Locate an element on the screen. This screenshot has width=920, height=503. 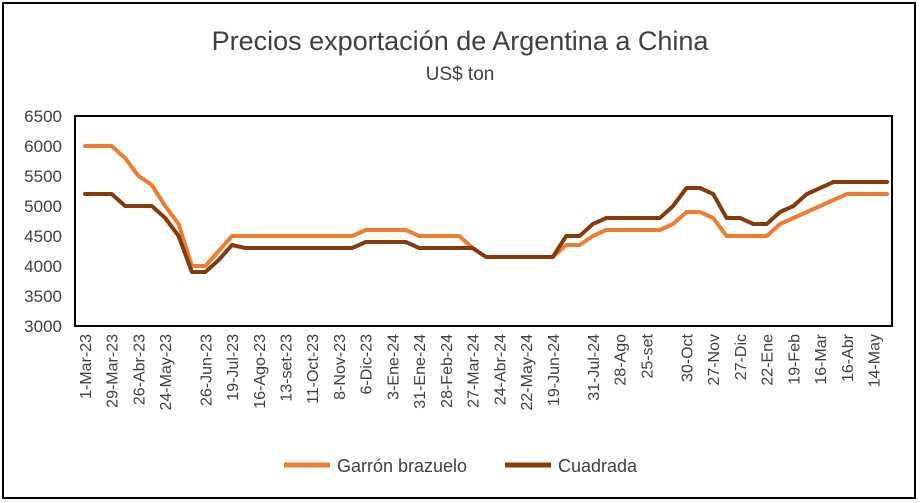
x-tick-label: 27-Mar-24 is located at coordinates (474, 371).